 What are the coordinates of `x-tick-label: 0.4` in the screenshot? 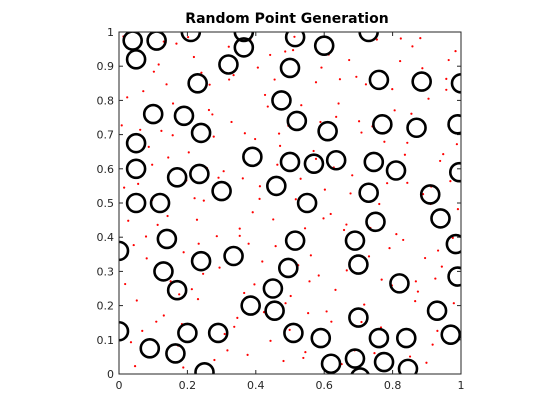 It's located at (256, 385).